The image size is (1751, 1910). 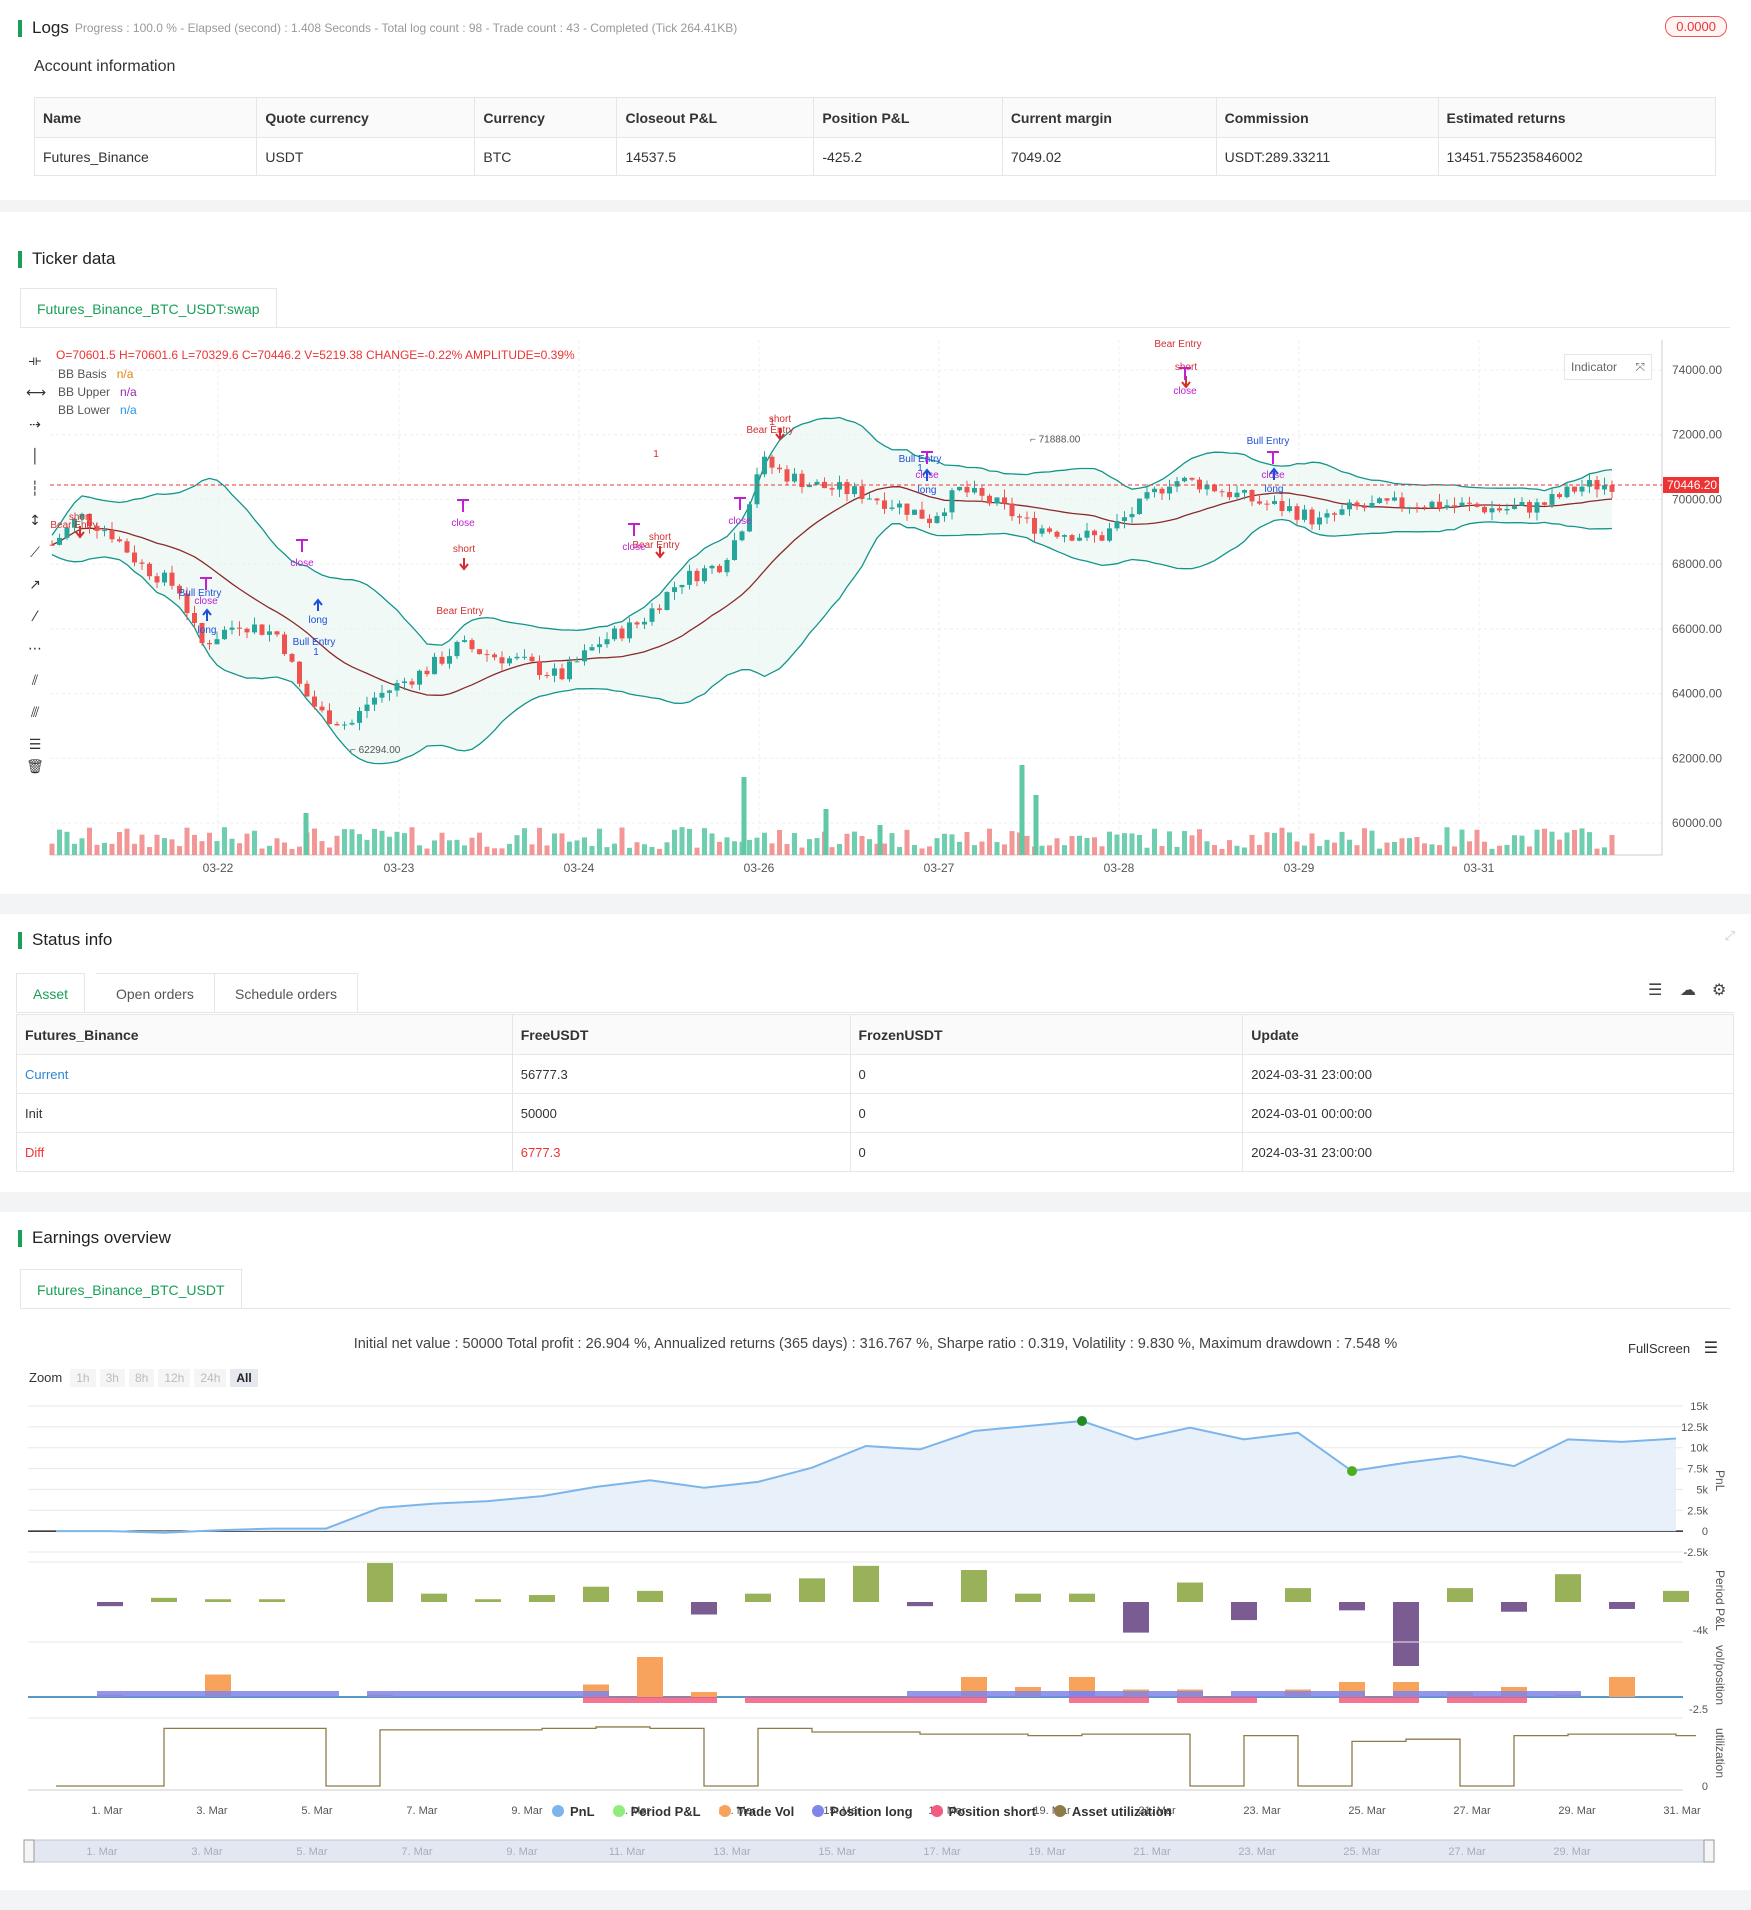 I want to click on zoom-button: 8h, so click(x=141, y=1378).